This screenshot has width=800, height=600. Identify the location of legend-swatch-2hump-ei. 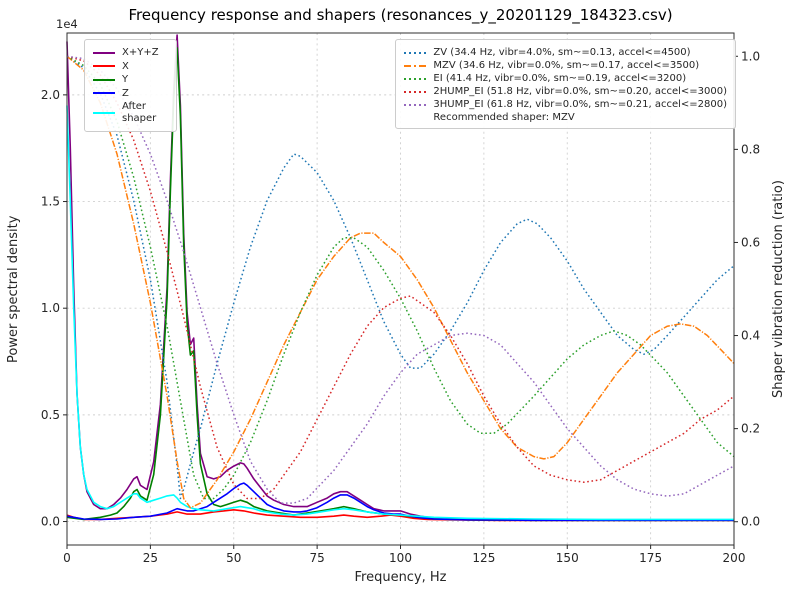
(415, 91).